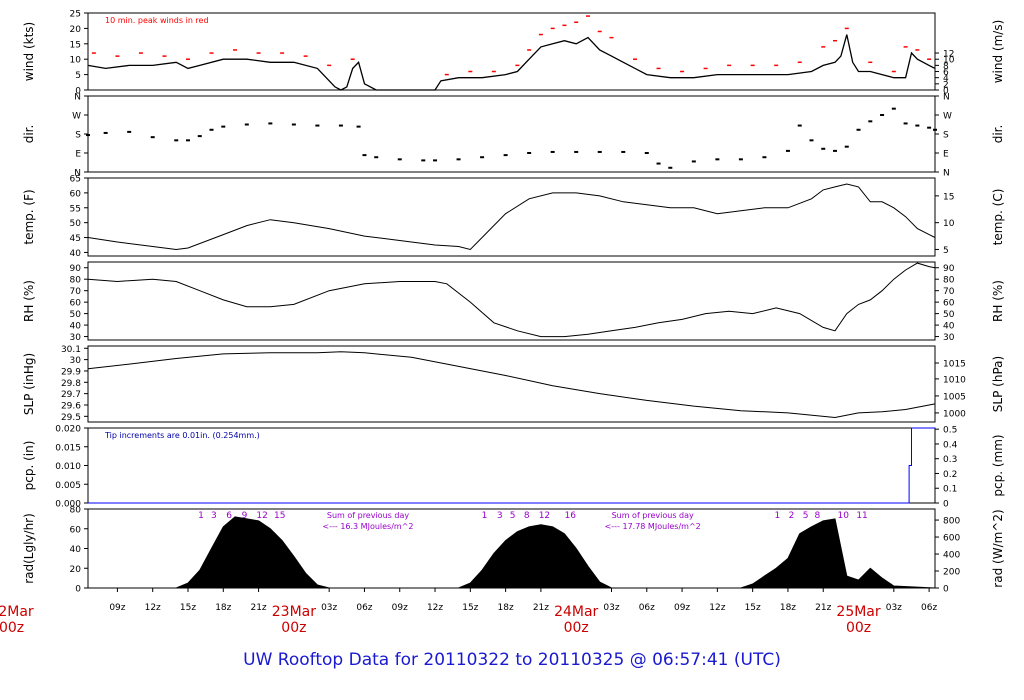  I want to click on y-axis-title-right: SLP (hPa), so click(998, 384).